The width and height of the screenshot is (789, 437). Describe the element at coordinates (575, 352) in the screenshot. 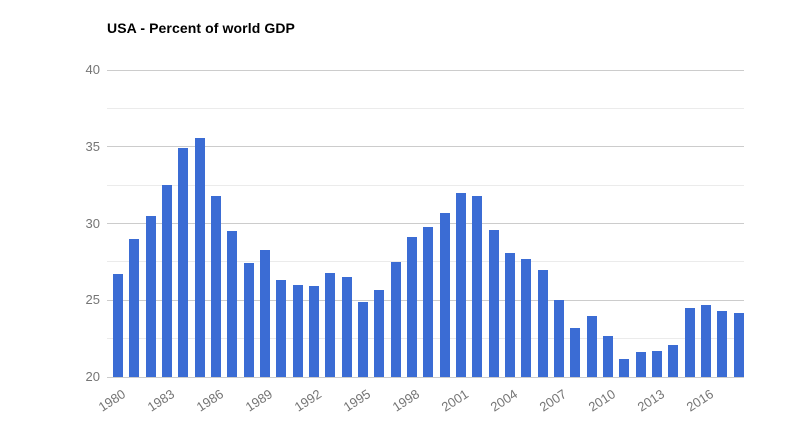

I see `bar-2008` at that location.